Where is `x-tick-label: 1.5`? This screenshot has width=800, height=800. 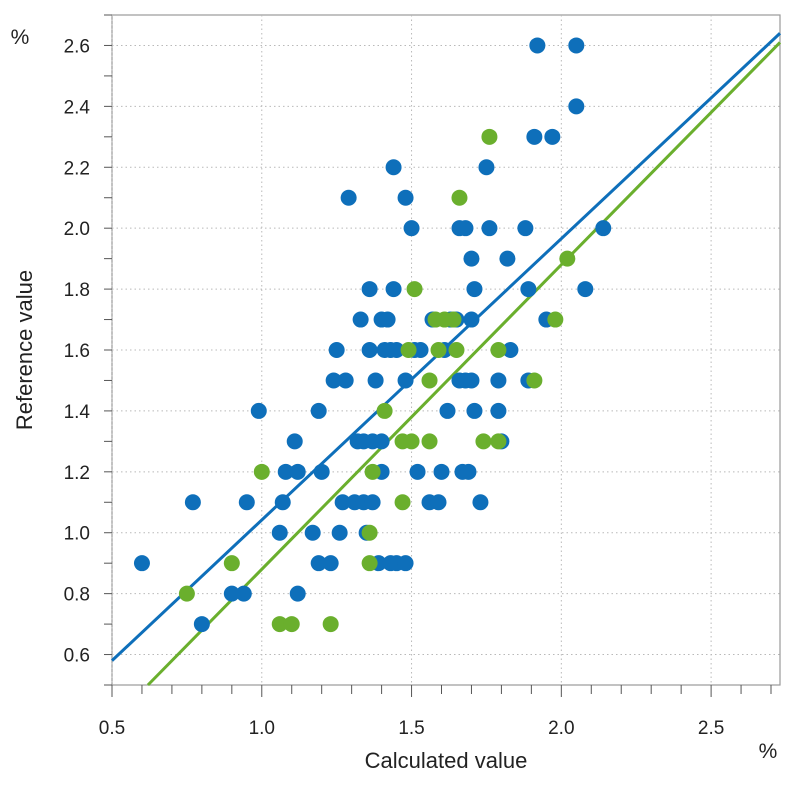 x-tick-label: 1.5 is located at coordinates (411, 728).